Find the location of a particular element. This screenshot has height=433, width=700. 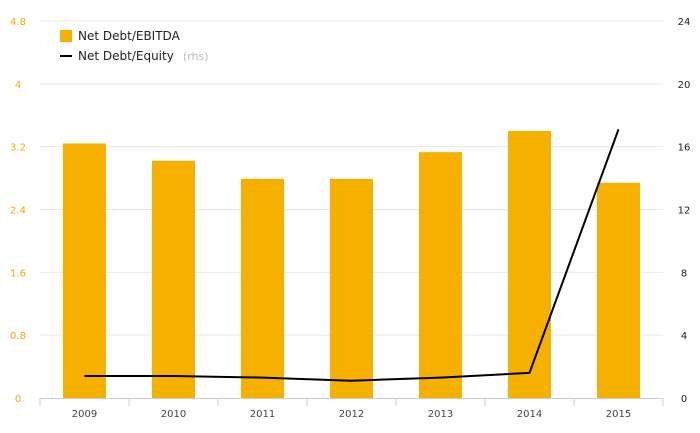

y-right-tick-label: 16 is located at coordinates (684, 148).